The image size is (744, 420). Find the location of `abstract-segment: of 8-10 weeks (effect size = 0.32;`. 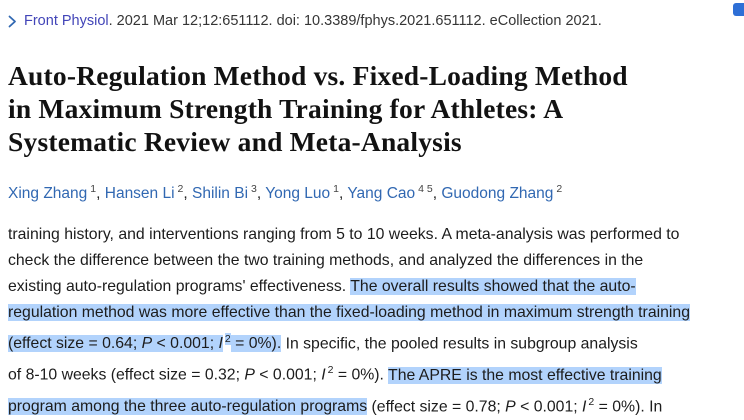

abstract-segment: of 8-10 weeks (effect size = 0.32; is located at coordinates (126, 375).